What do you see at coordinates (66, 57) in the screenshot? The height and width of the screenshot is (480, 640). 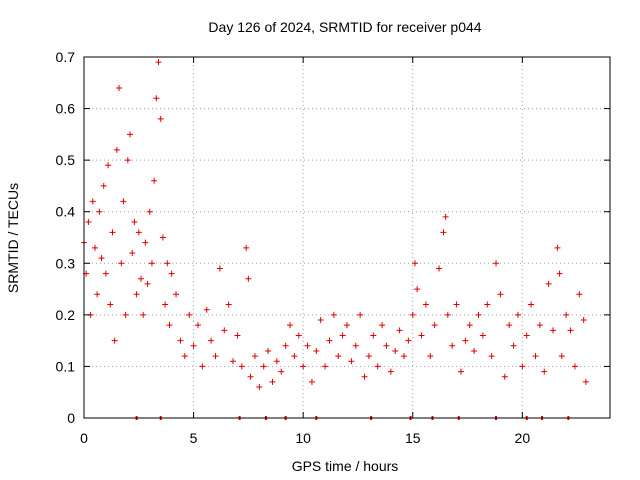 I see `y-tick-label: 0.7` at bounding box center [66, 57].